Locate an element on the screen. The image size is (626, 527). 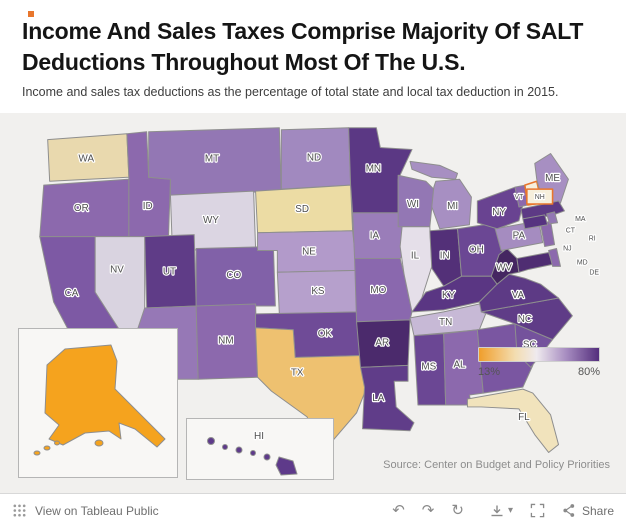
download-button: ▾ is located at coordinates (501, 511).